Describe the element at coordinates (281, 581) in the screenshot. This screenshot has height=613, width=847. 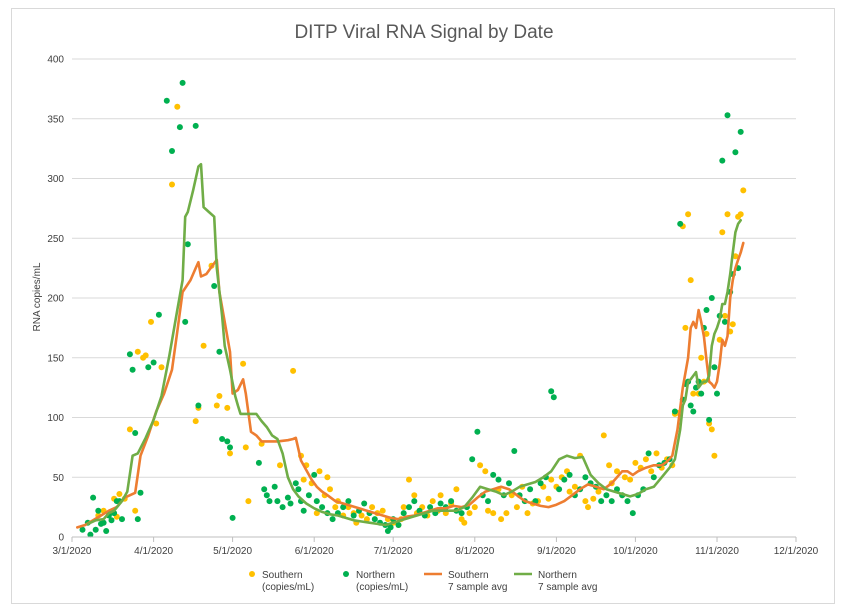
I see `legend-item: Southern(copies/mL)` at that location.